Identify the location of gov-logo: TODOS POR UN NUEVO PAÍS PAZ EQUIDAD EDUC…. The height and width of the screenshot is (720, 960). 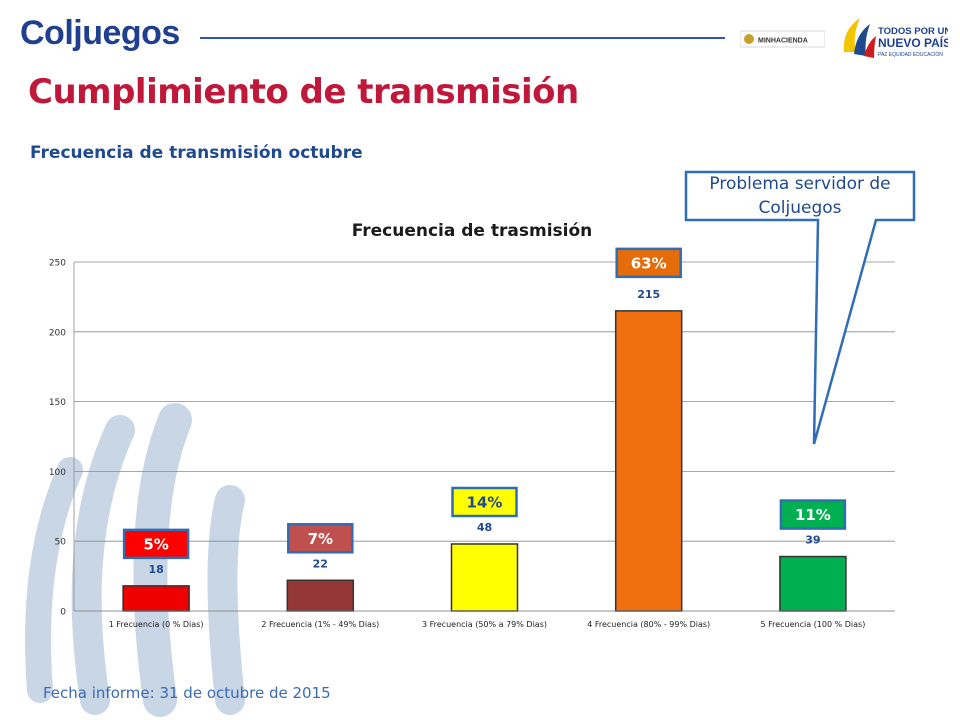
(895, 38).